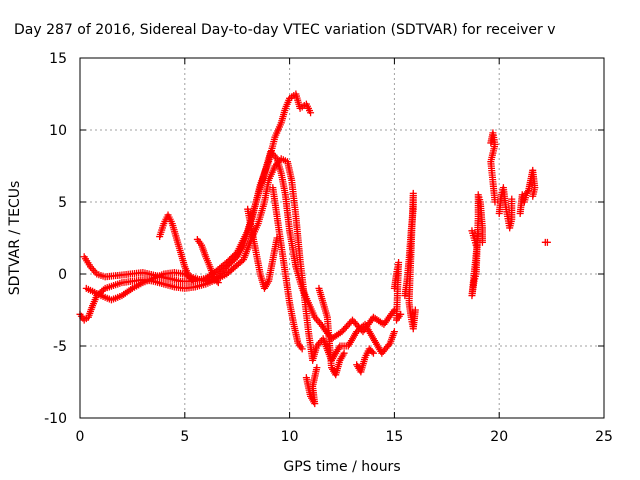 The height and width of the screenshot is (480, 640). Describe the element at coordinates (184, 437) in the screenshot. I see `x-tick-label: 5` at that location.